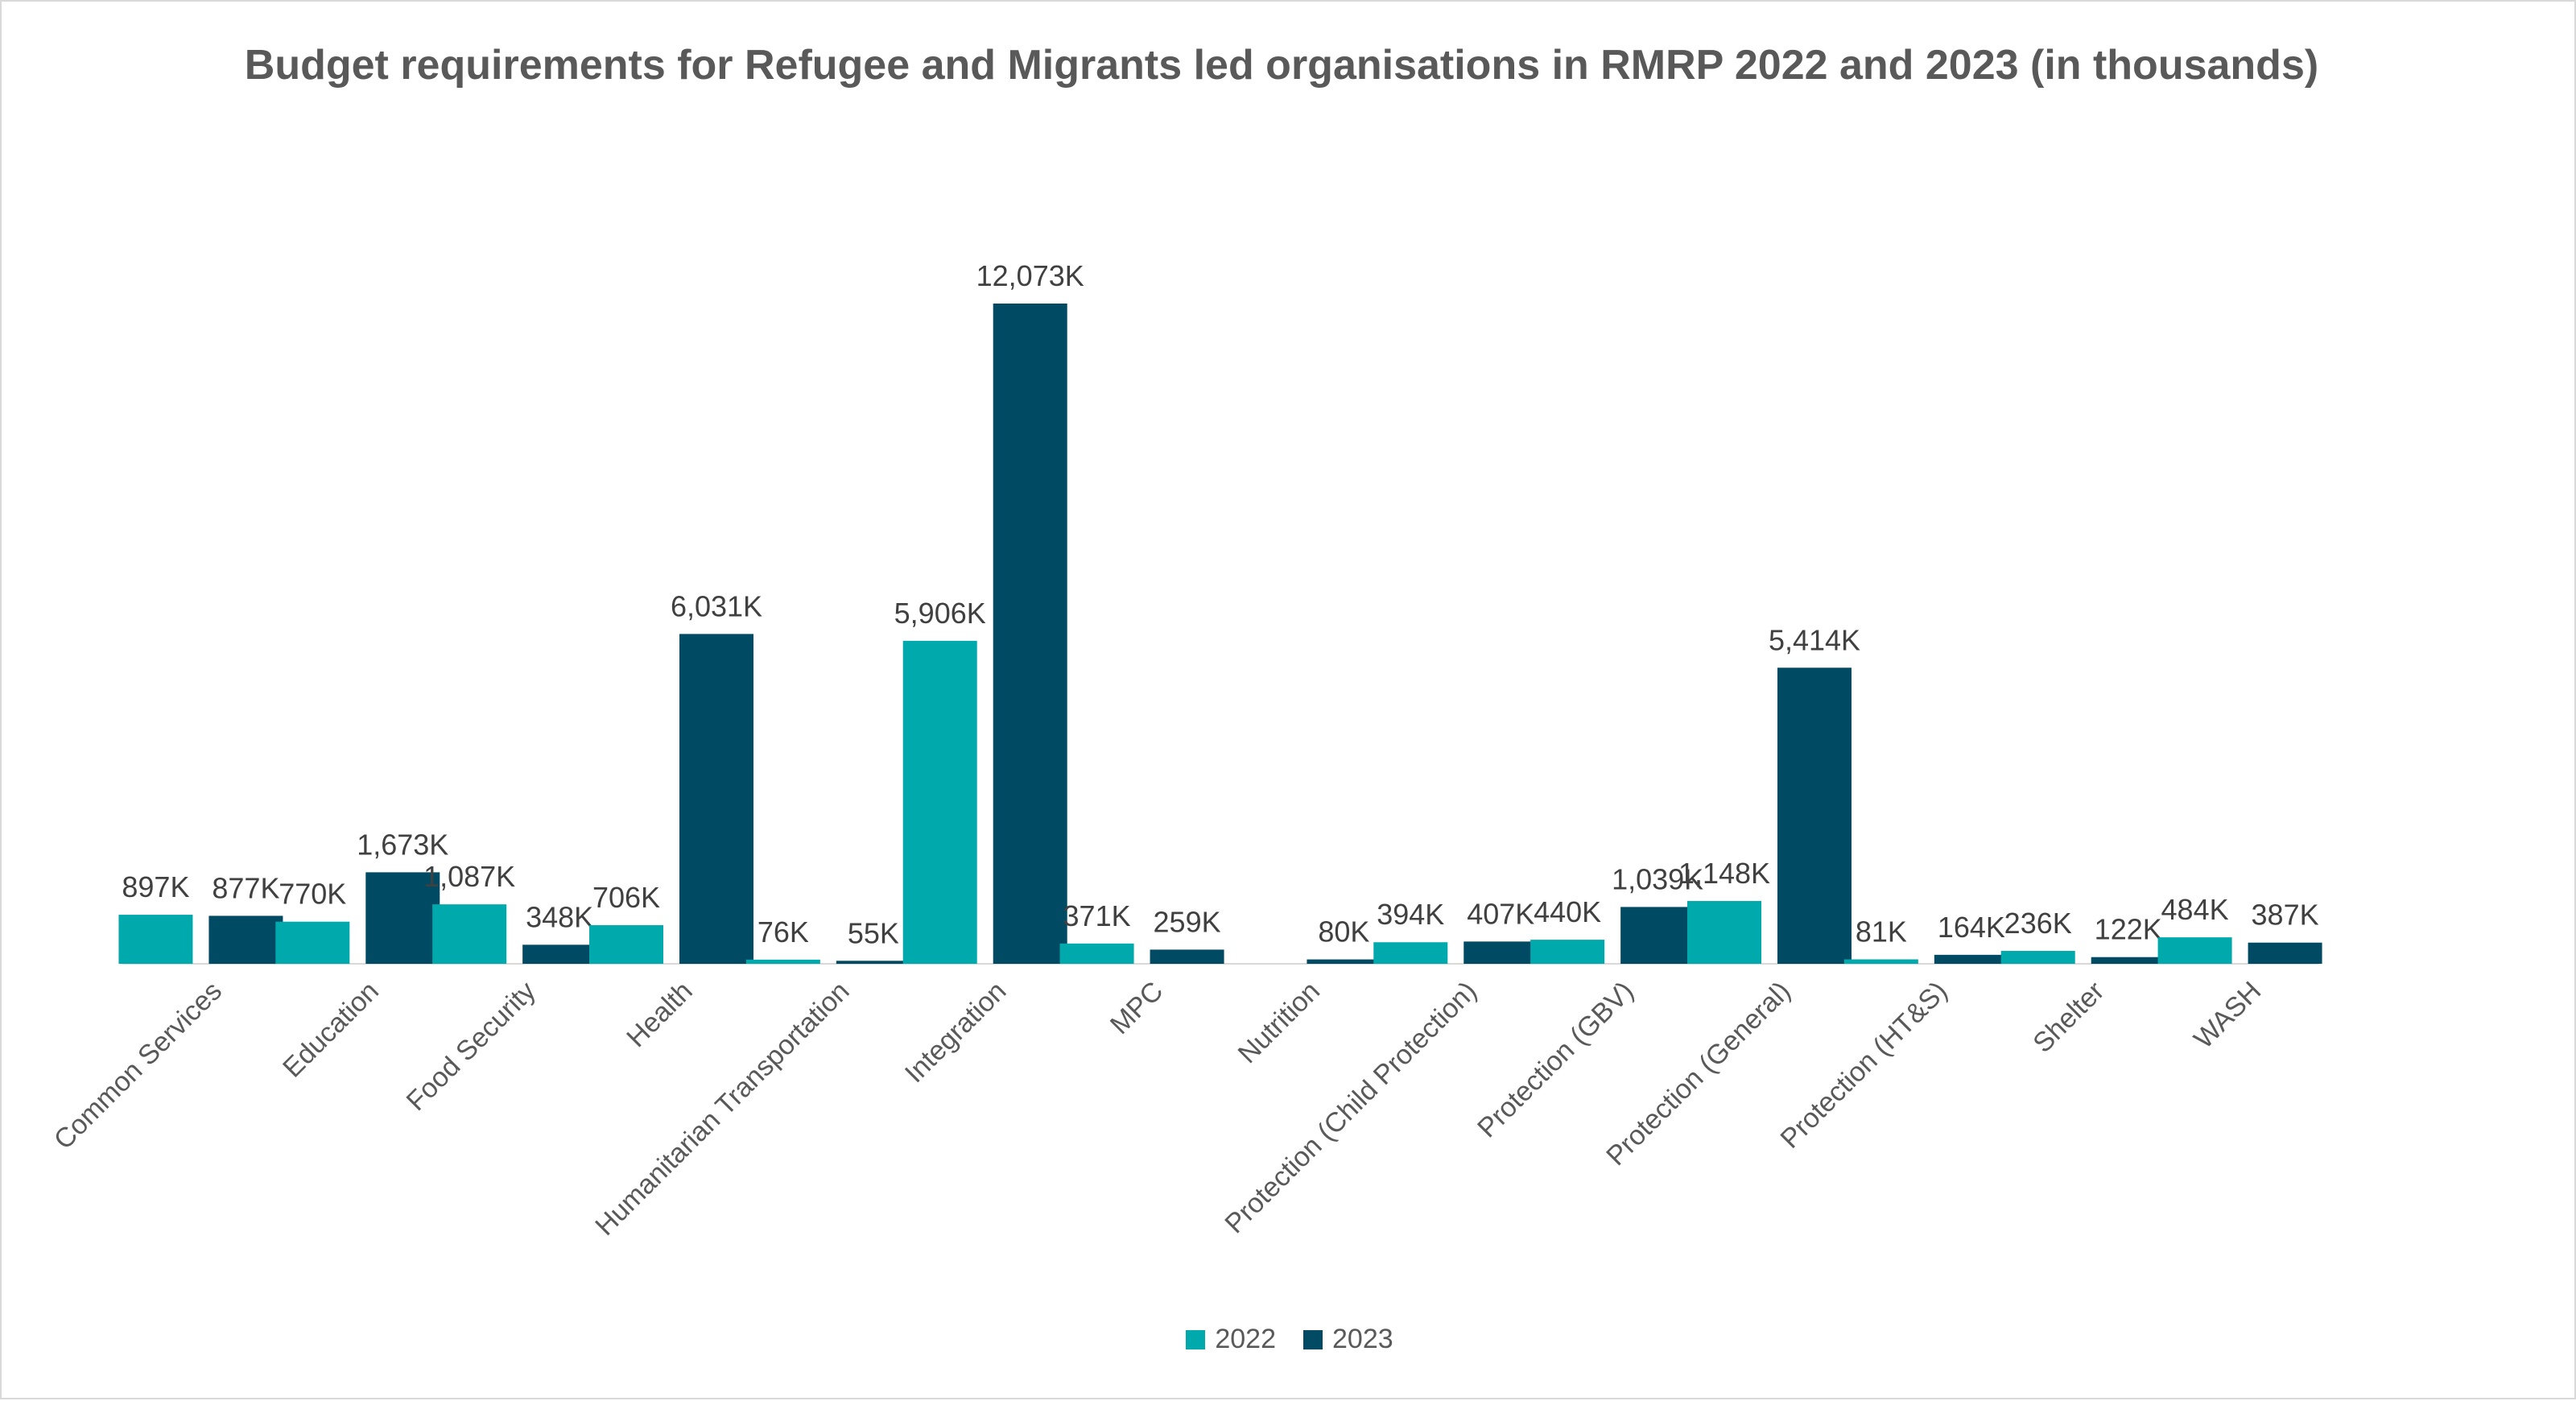 This screenshot has width=2576, height=1401. Describe the element at coordinates (1814, 639) in the screenshot. I see `data-label-2023-protection-general: 5,414K` at that location.